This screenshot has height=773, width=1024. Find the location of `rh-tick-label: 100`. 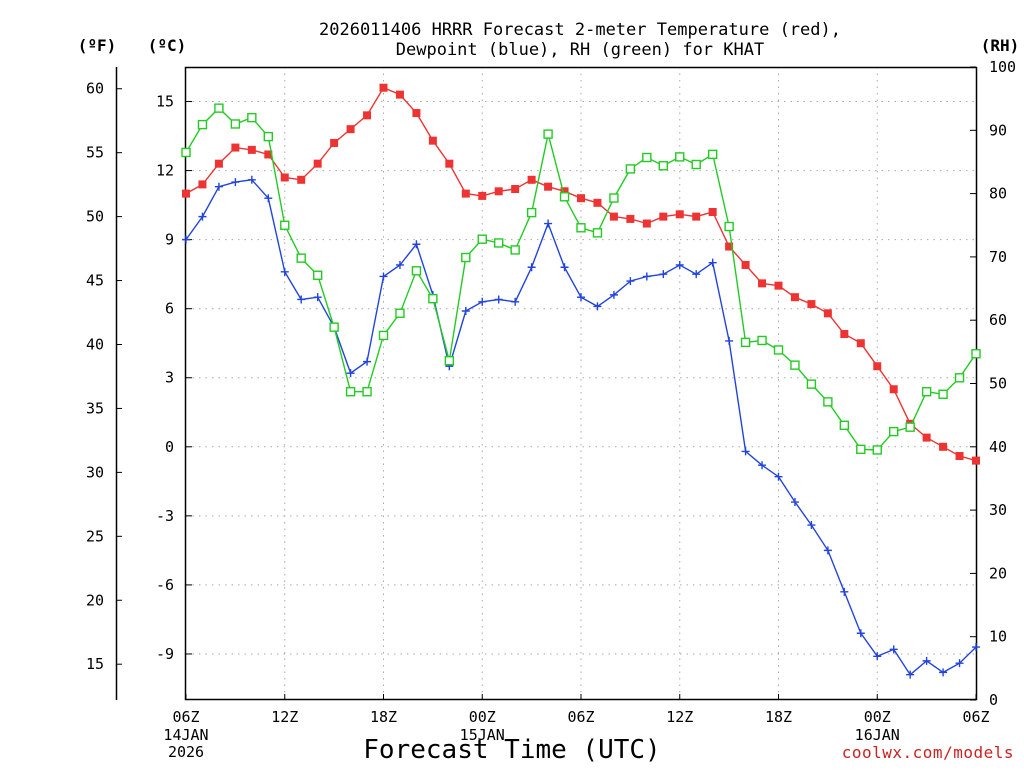

rh-tick-label: 100 is located at coordinates (1002, 67).